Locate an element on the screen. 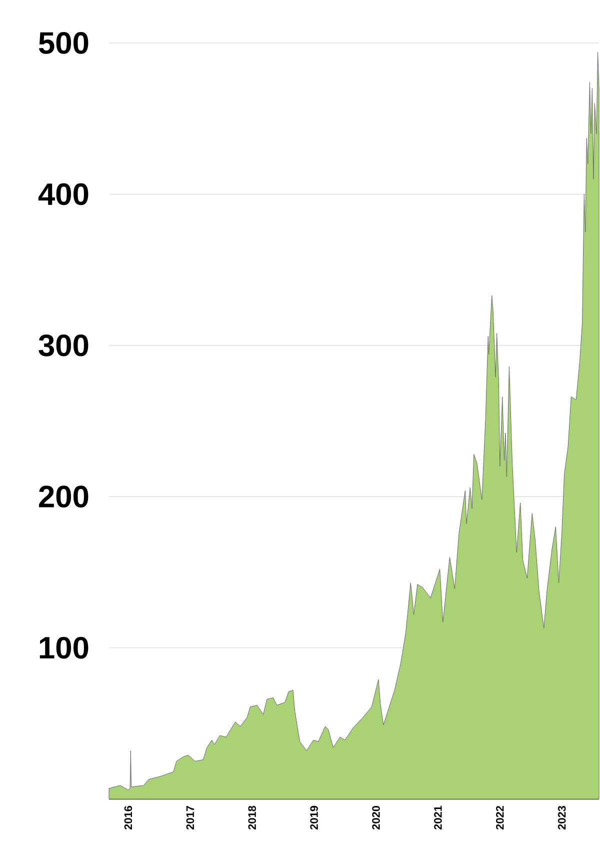 The image size is (600, 842). x-tick-label: 2018 is located at coordinates (252, 818).